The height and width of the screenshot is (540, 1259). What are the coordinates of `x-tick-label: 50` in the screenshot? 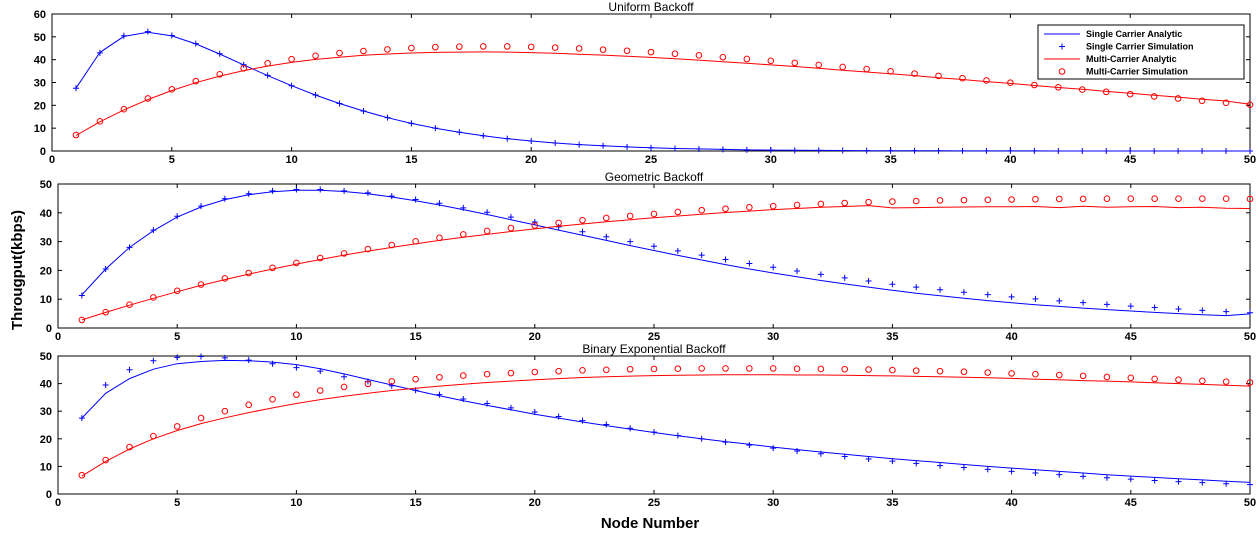 It's located at (1250, 503).